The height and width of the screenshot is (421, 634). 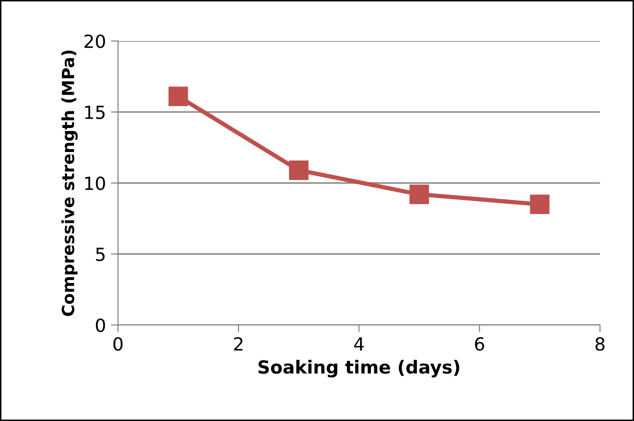 What do you see at coordinates (479, 344) in the screenshot?
I see `x-tick-label: 6` at bounding box center [479, 344].